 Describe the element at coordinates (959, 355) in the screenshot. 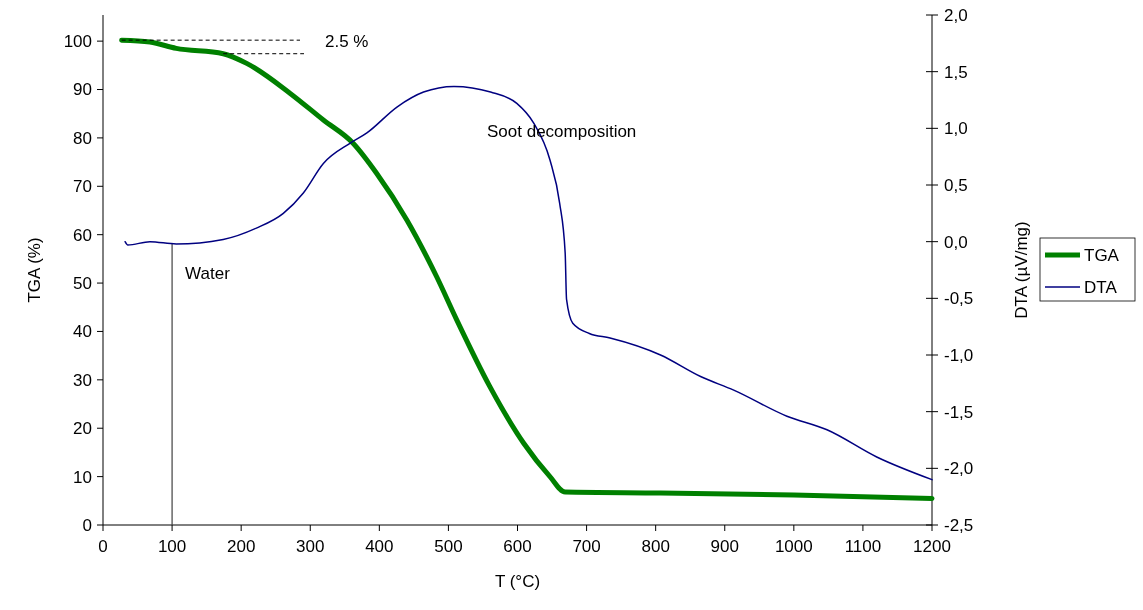

I see `y2-tick-label: -1,0` at that location.